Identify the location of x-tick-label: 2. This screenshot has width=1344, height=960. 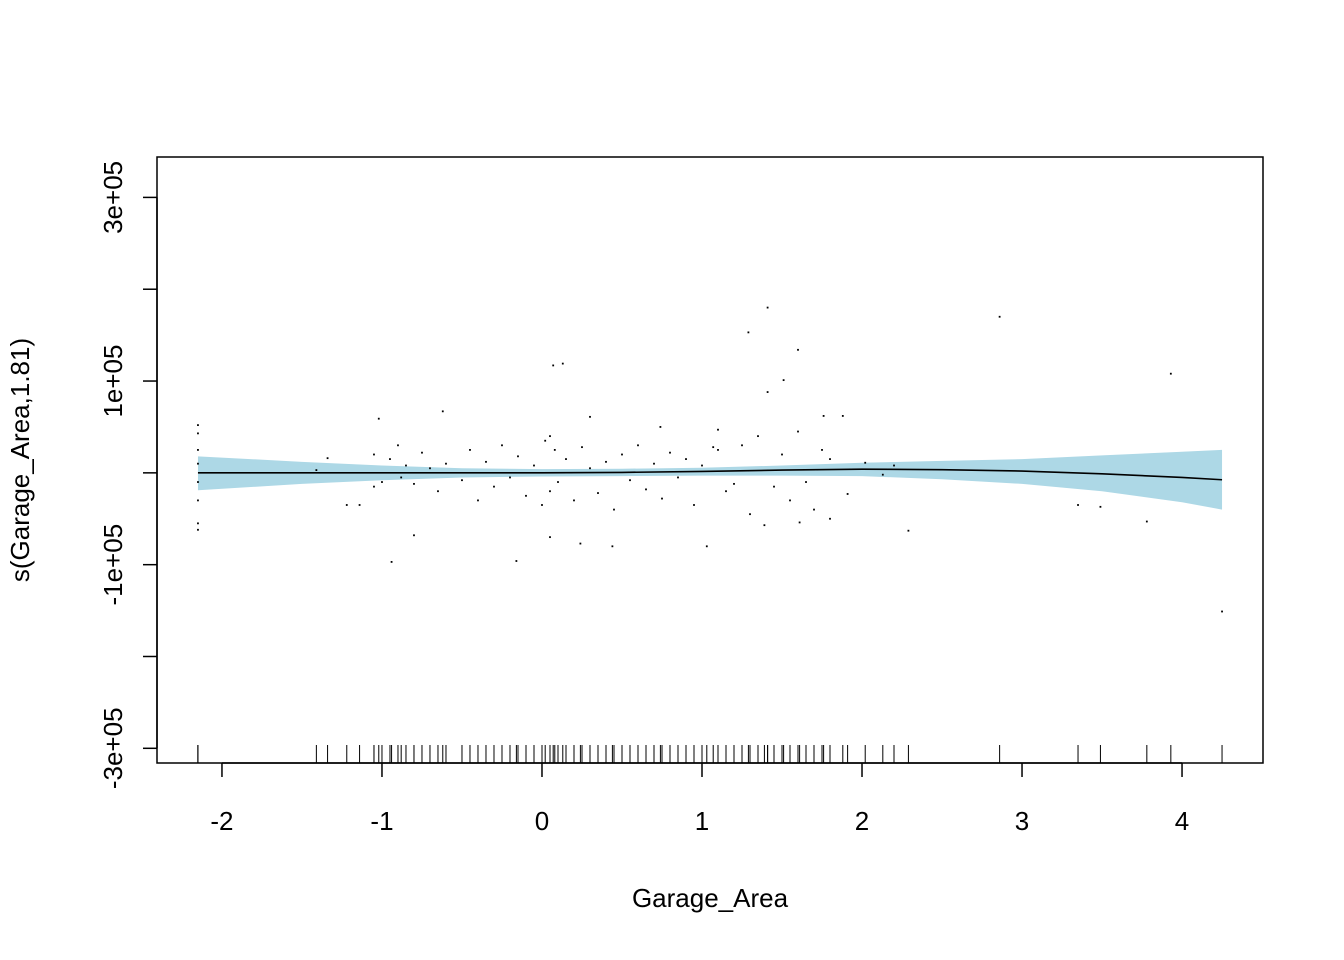
(862, 821).